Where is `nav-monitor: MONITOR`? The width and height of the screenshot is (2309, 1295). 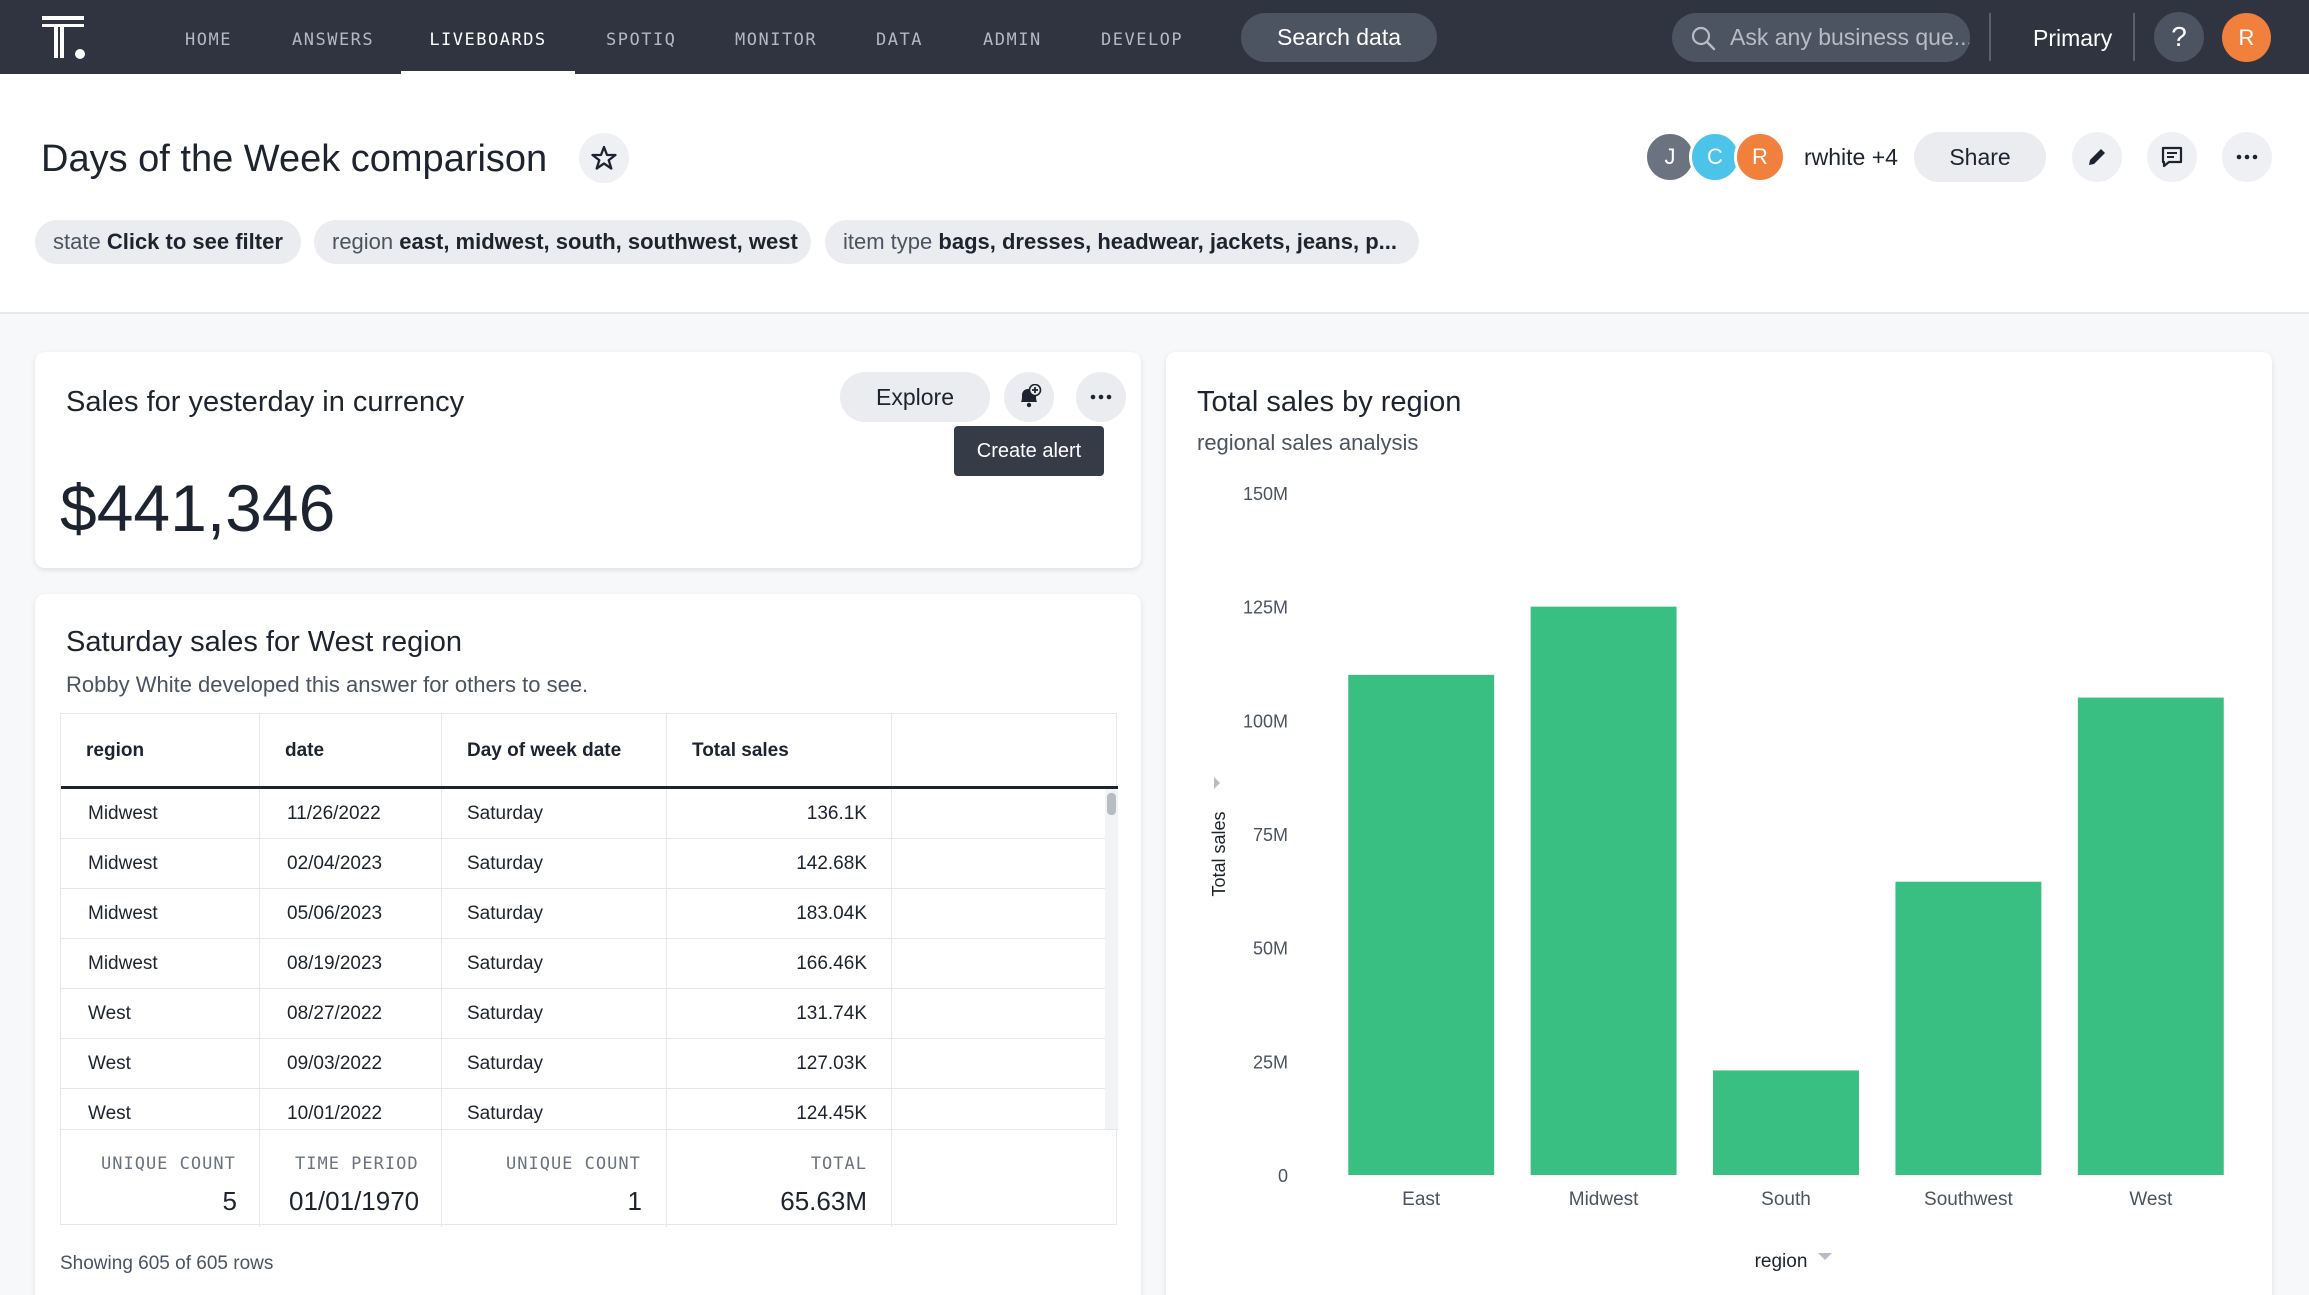
nav-monitor: MONITOR is located at coordinates (776, 40).